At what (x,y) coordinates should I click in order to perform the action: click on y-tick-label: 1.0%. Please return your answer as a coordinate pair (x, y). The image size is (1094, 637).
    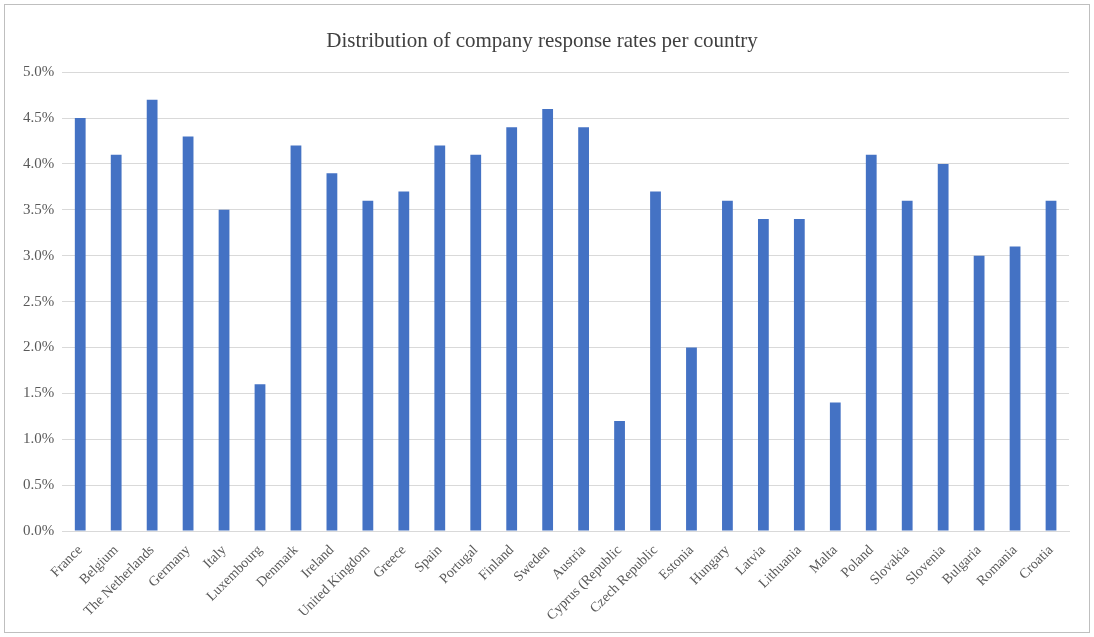
    Looking at the image, I should click on (39, 438).